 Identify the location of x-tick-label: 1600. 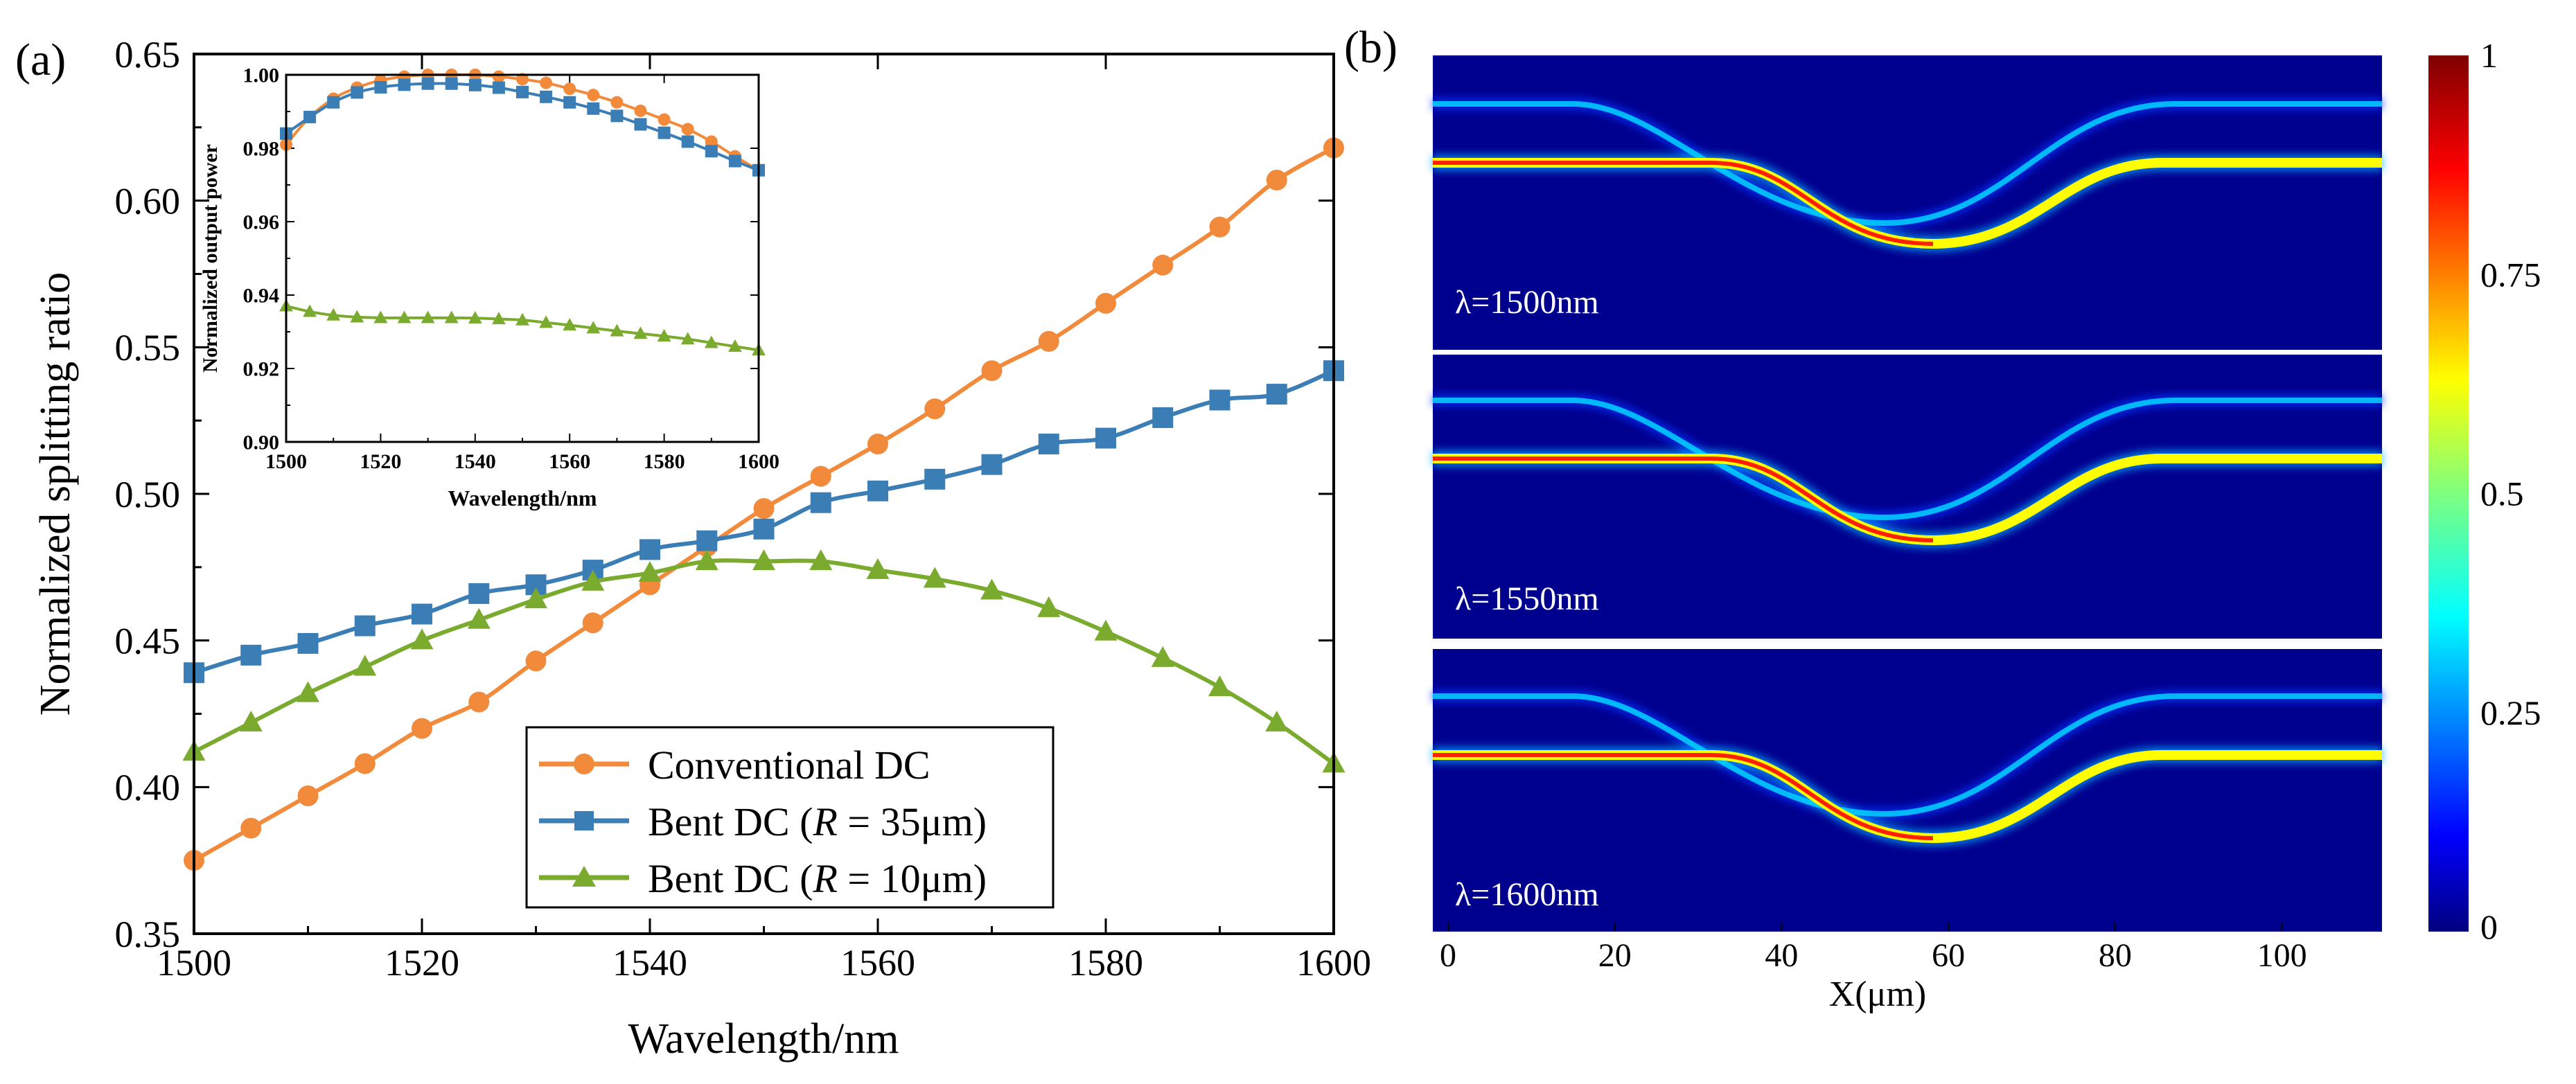
(1333, 963).